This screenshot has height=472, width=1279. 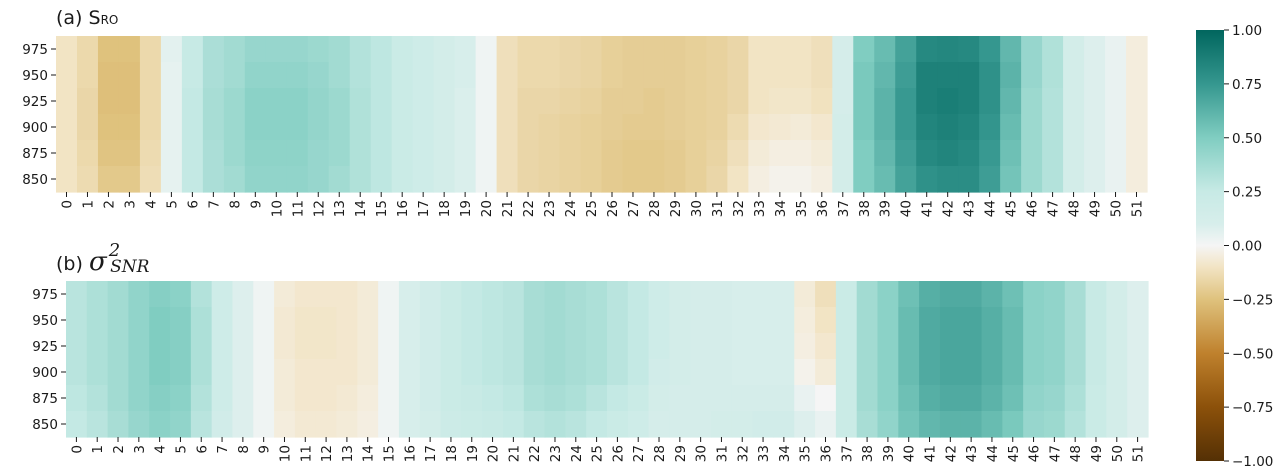 What do you see at coordinates (907, 208) in the screenshot?
I see `column-label: 40` at bounding box center [907, 208].